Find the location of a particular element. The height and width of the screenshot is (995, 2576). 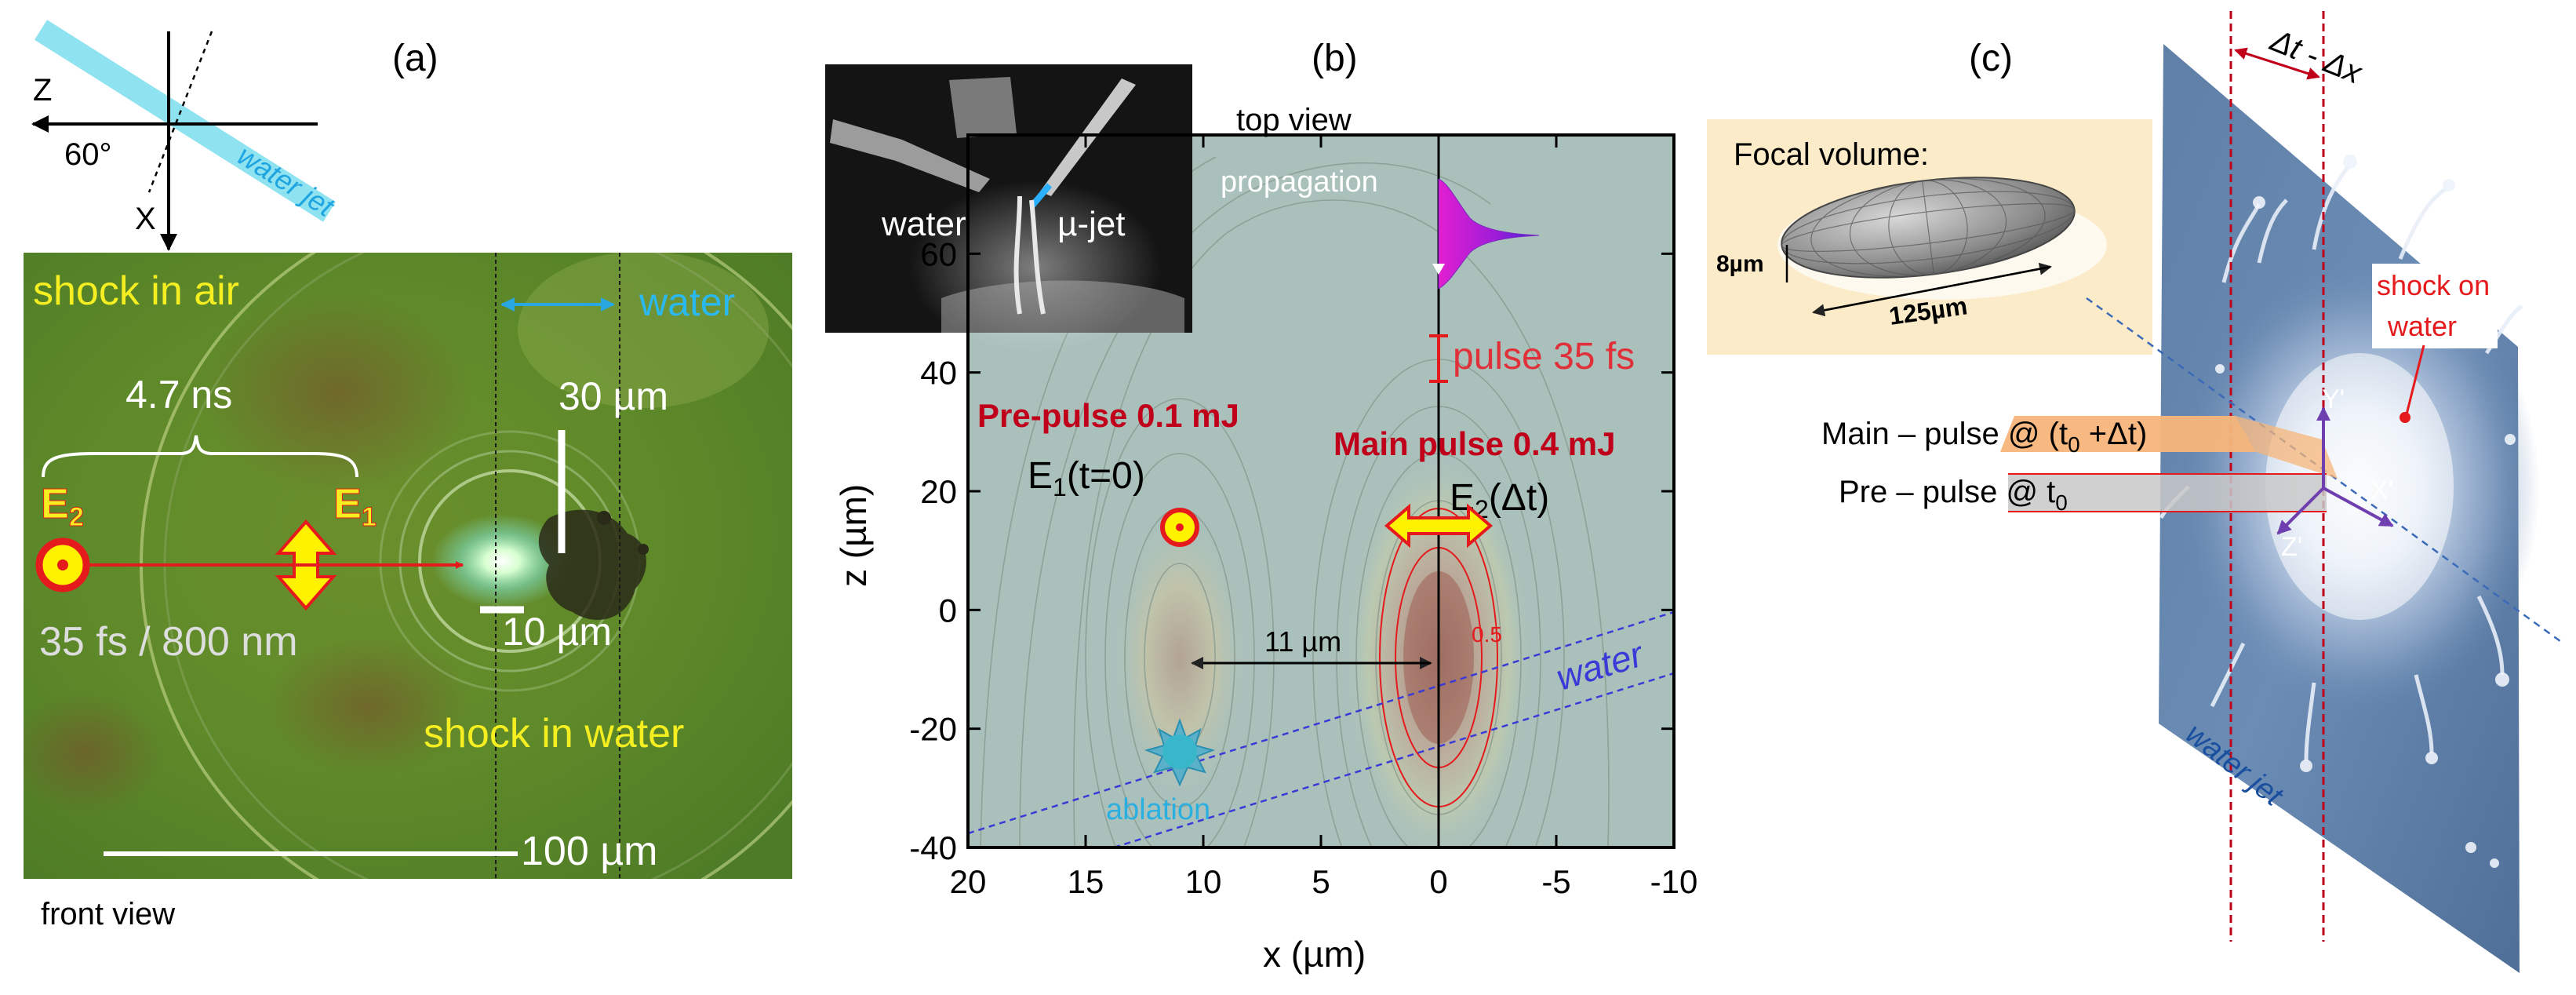

pre-pulse-text: Pre – pulse @ t is located at coordinates (1947, 492).